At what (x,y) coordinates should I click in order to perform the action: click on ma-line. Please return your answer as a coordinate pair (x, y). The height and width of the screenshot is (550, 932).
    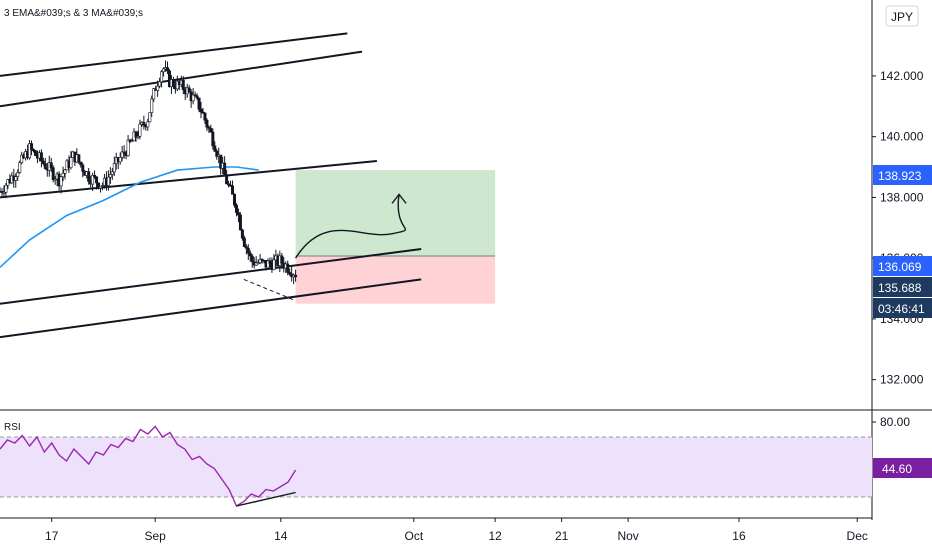
    Looking at the image, I should click on (129, 217).